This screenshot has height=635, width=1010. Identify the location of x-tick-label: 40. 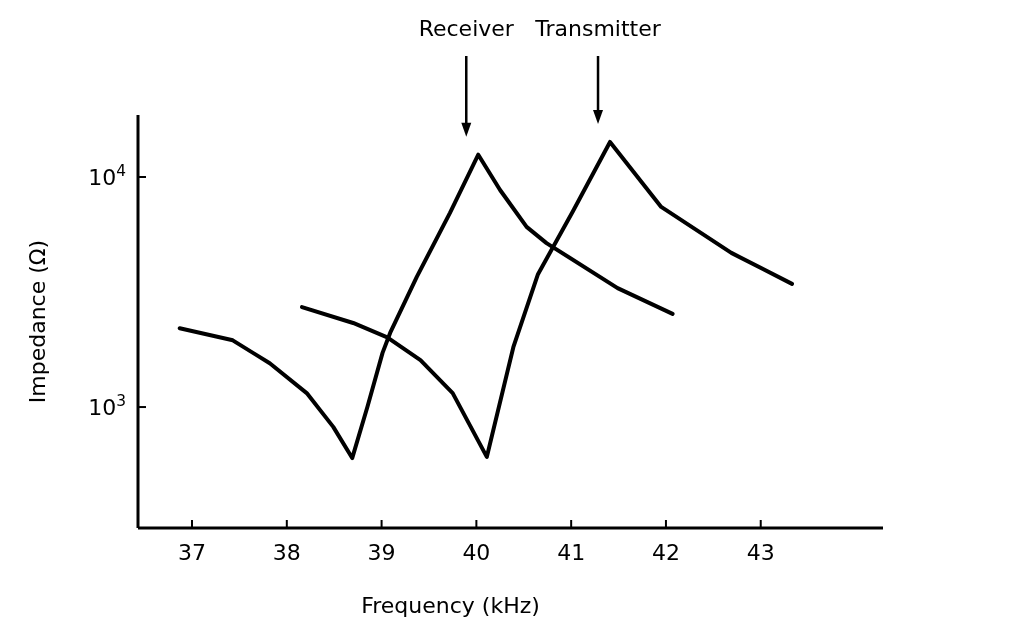
(476, 552).